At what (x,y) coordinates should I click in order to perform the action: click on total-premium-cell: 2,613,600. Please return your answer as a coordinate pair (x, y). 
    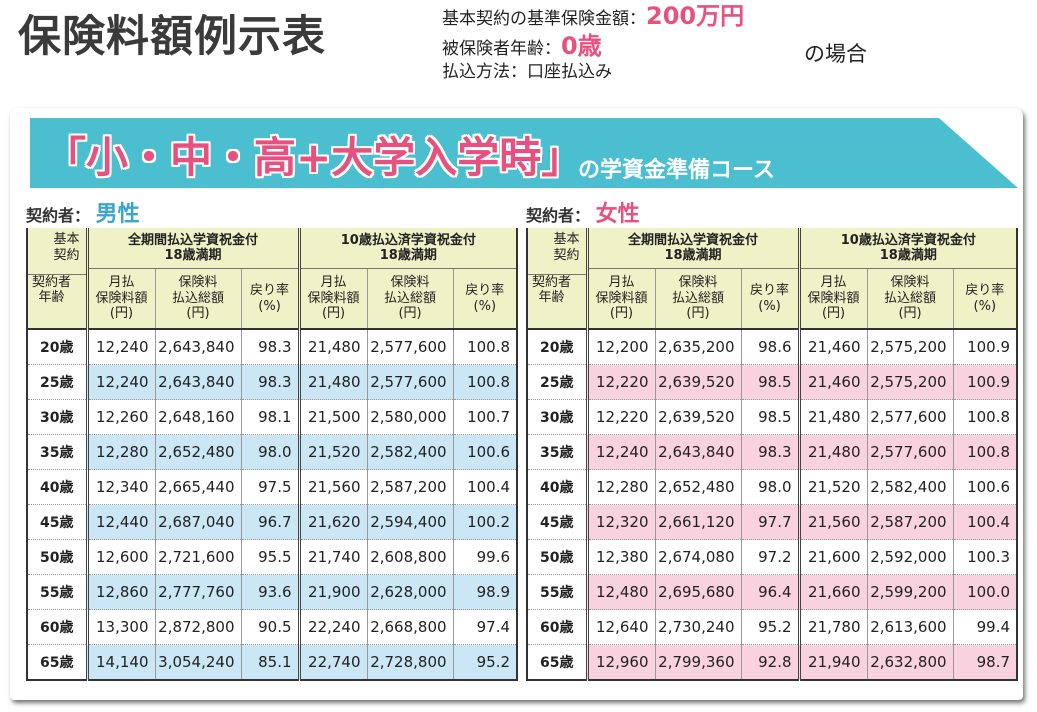
    Looking at the image, I should click on (910, 627).